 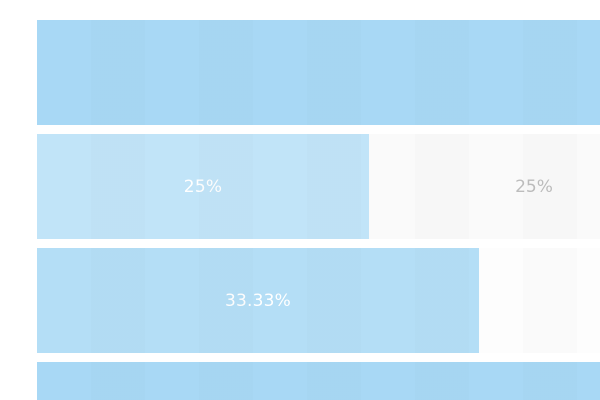 I want to click on progress-label-2: 25%, so click(x=203, y=186).